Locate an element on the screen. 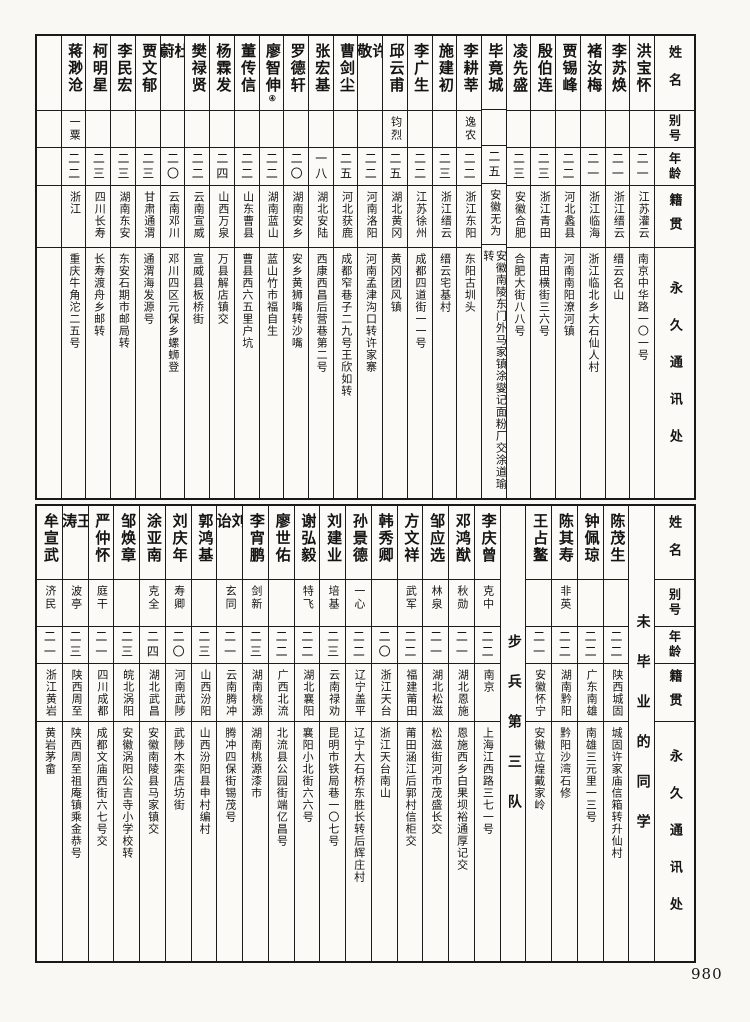 Image resolution: width=750 pixels, height=1022 pixels. student-alias: 钧烈 is located at coordinates (395, 129).